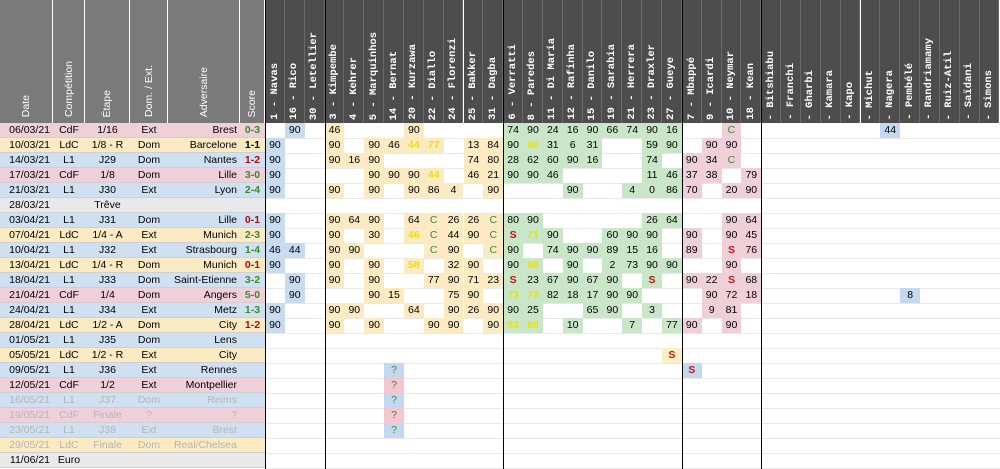 The image size is (1000, 469). Describe the element at coordinates (533, 145) in the screenshot. I see `player-cell: 80` at that location.